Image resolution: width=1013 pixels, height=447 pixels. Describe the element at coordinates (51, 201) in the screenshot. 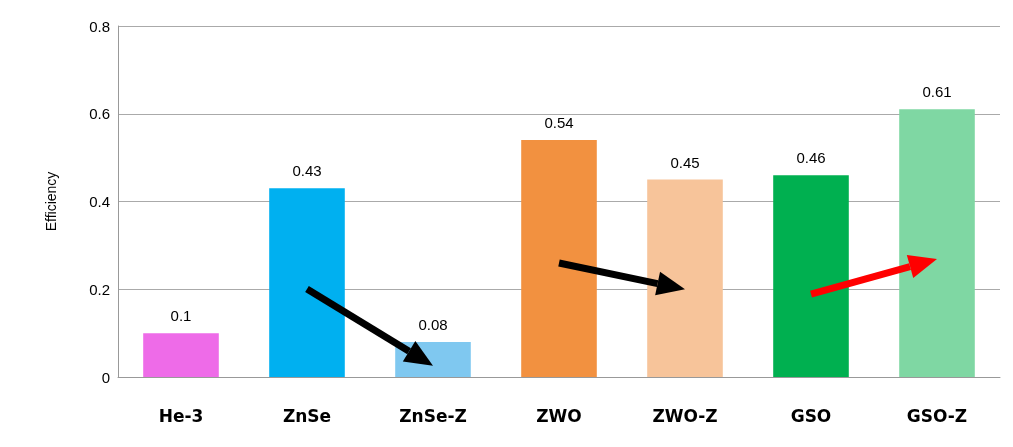

I see `y-axis-title: Efficiency` at that location.